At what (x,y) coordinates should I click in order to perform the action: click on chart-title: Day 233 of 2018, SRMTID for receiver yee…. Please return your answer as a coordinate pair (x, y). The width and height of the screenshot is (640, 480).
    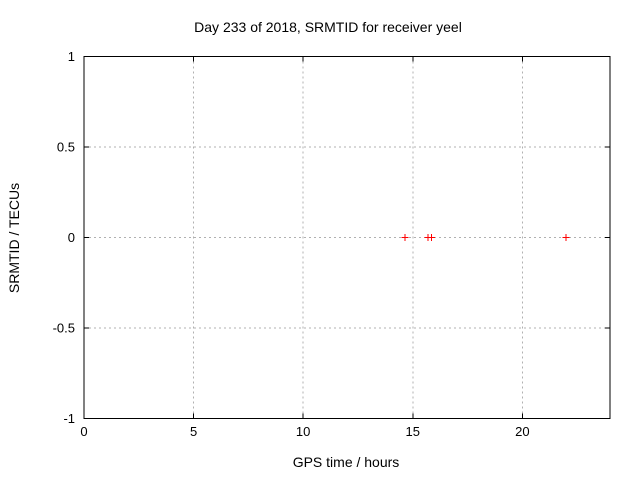
    Looking at the image, I should click on (328, 27).